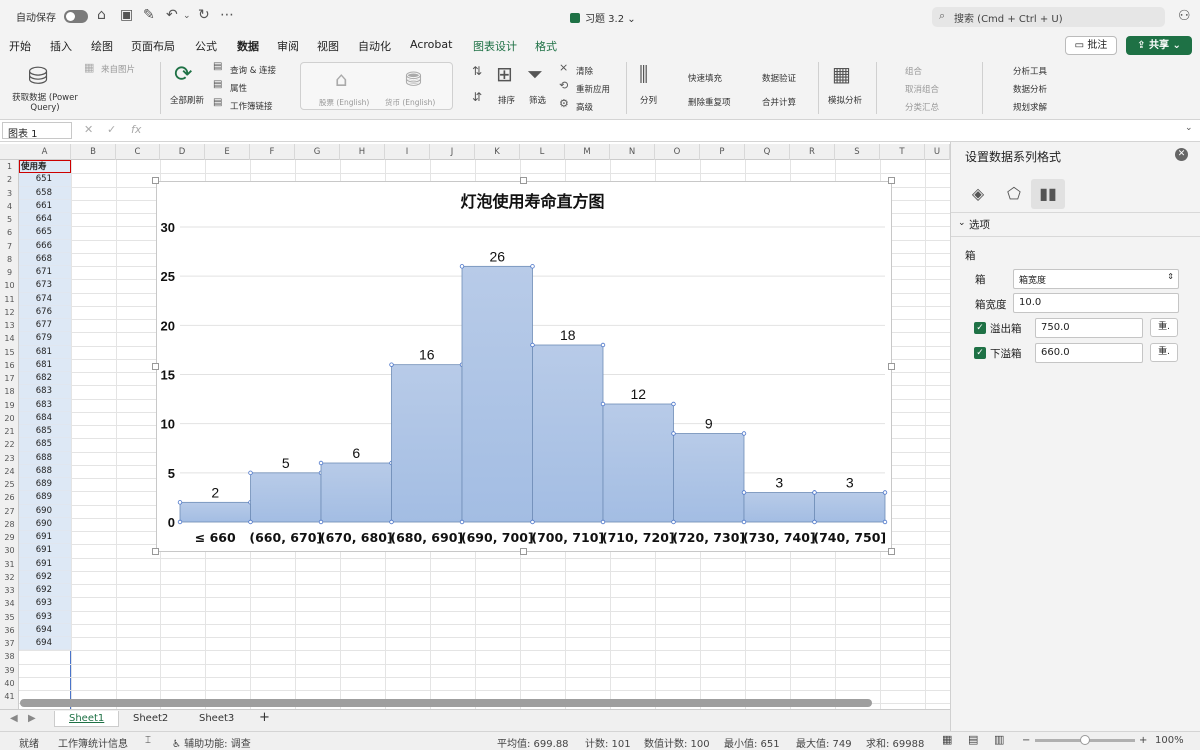  What do you see at coordinates (9, 365) in the screenshot?
I see `row-header: 16` at bounding box center [9, 365].